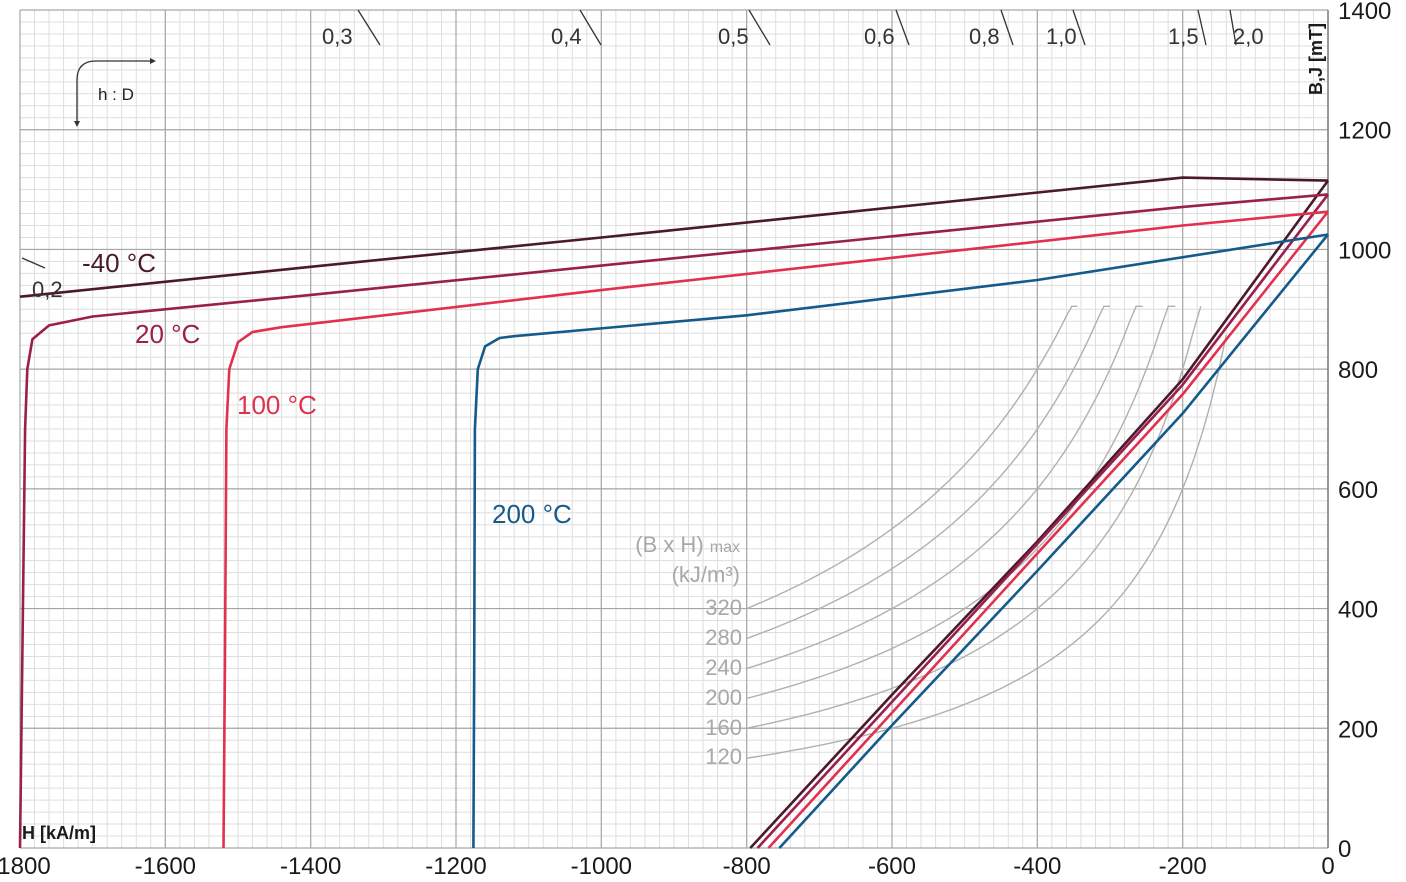 This screenshot has width=1406, height=882. What do you see at coordinates (327, 388) in the screenshot?
I see `series-labels: -40 °C 20 °C 100 °C 200 °C` at bounding box center [327, 388].